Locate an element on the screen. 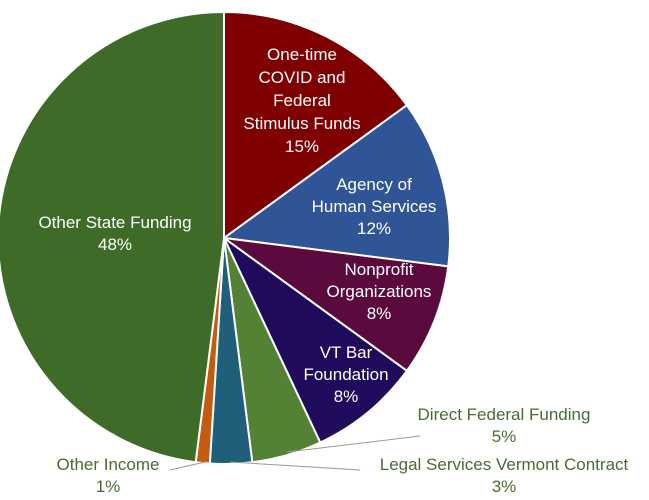 This screenshot has height=500, width=649. slice-label-line: Agency of is located at coordinates (374, 184).